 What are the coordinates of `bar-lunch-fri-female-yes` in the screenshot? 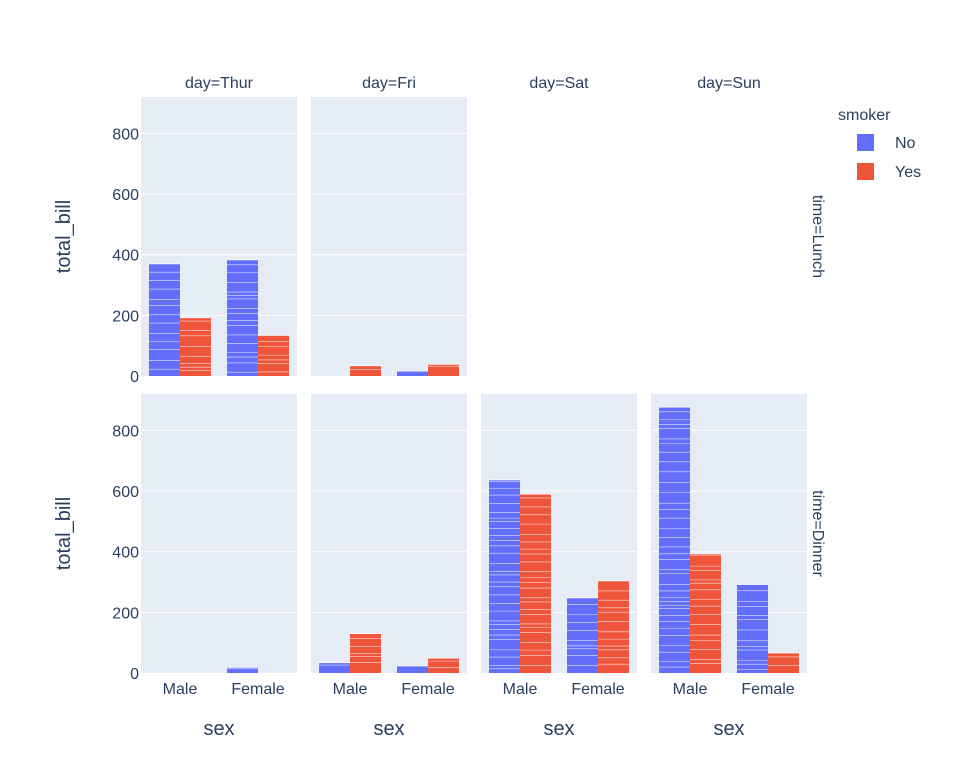 It's located at (443, 369).